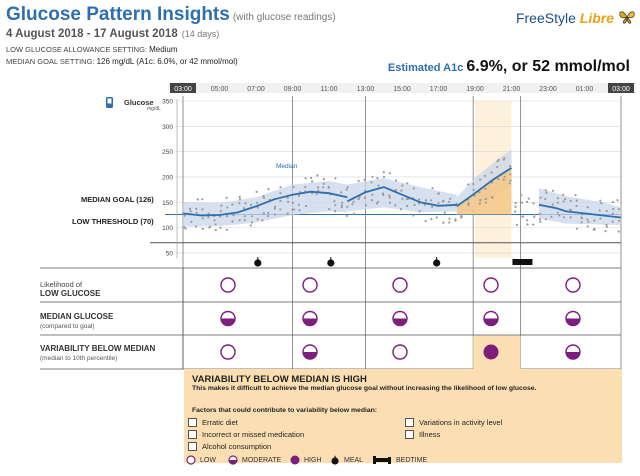  Describe the element at coordinates (491, 352) in the screenshot. I see `high-circle-icon` at that location.